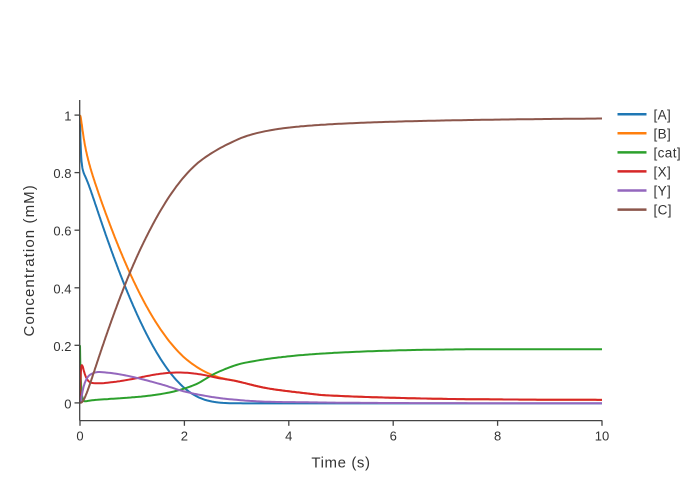  Describe the element at coordinates (340, 463) in the screenshot. I see `svg-text: Time (s)` at that location.